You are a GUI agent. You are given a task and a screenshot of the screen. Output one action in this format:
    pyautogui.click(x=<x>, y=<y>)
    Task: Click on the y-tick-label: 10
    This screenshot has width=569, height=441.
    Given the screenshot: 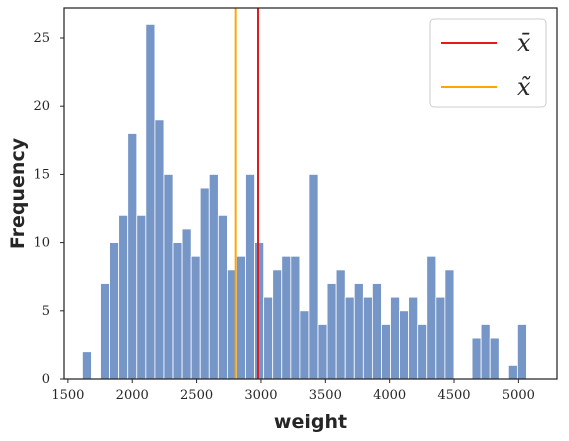 What is the action you would take?
    pyautogui.click(x=41, y=243)
    